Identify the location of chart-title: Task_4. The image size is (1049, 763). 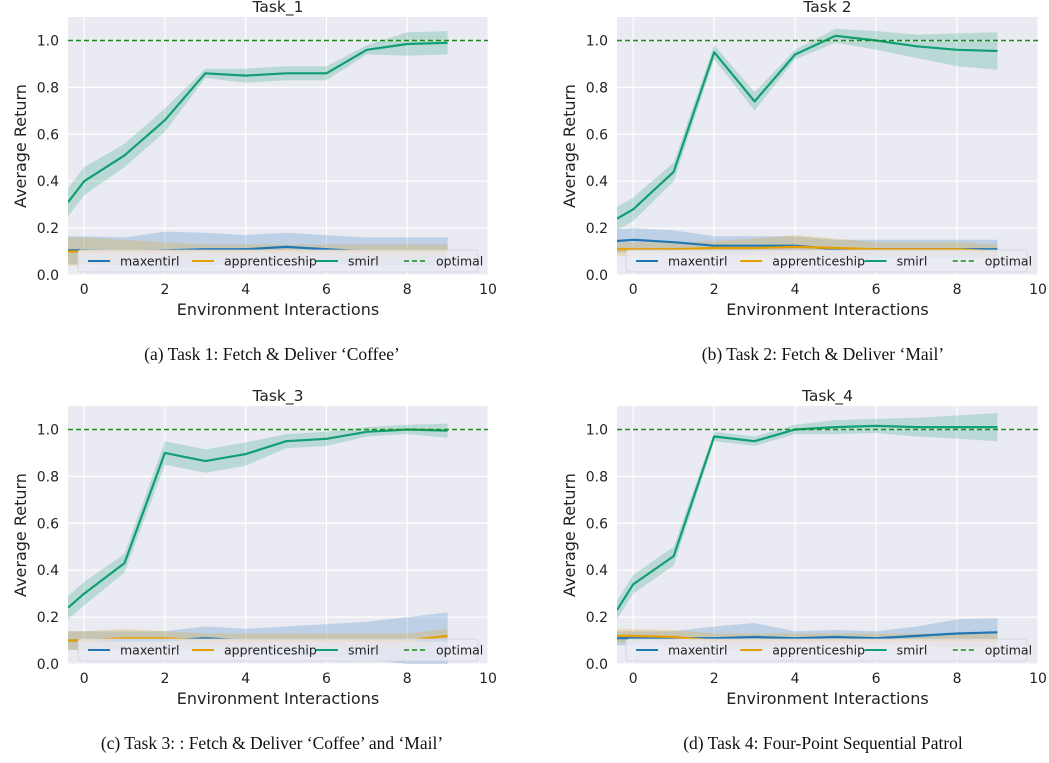
(827, 396).